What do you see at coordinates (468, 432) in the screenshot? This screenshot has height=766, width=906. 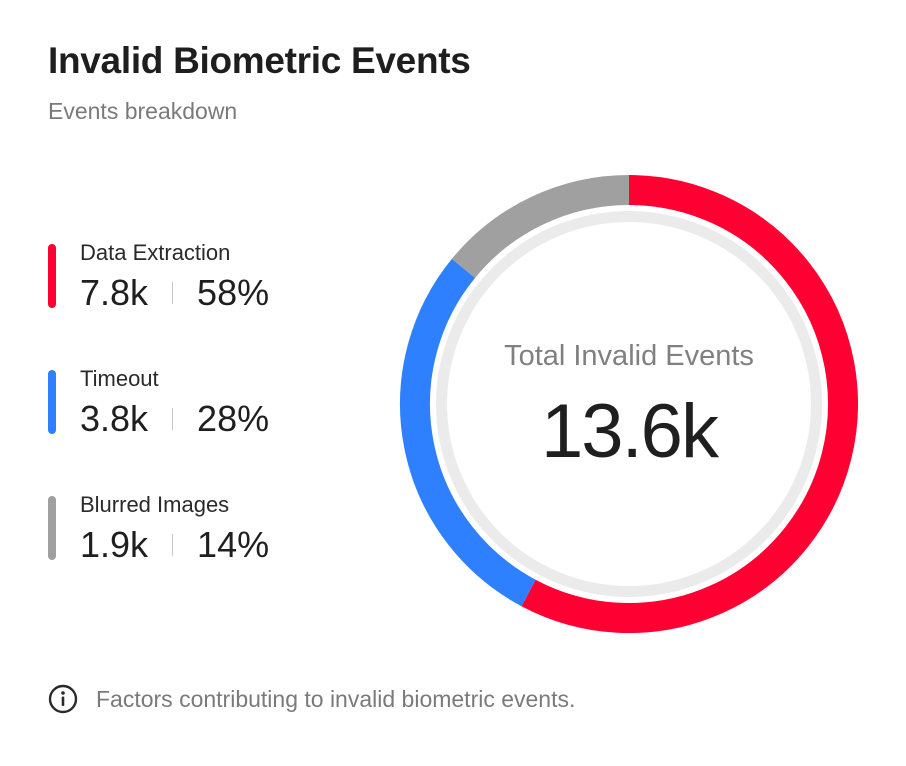 I see `donut-slice-timeout` at bounding box center [468, 432].